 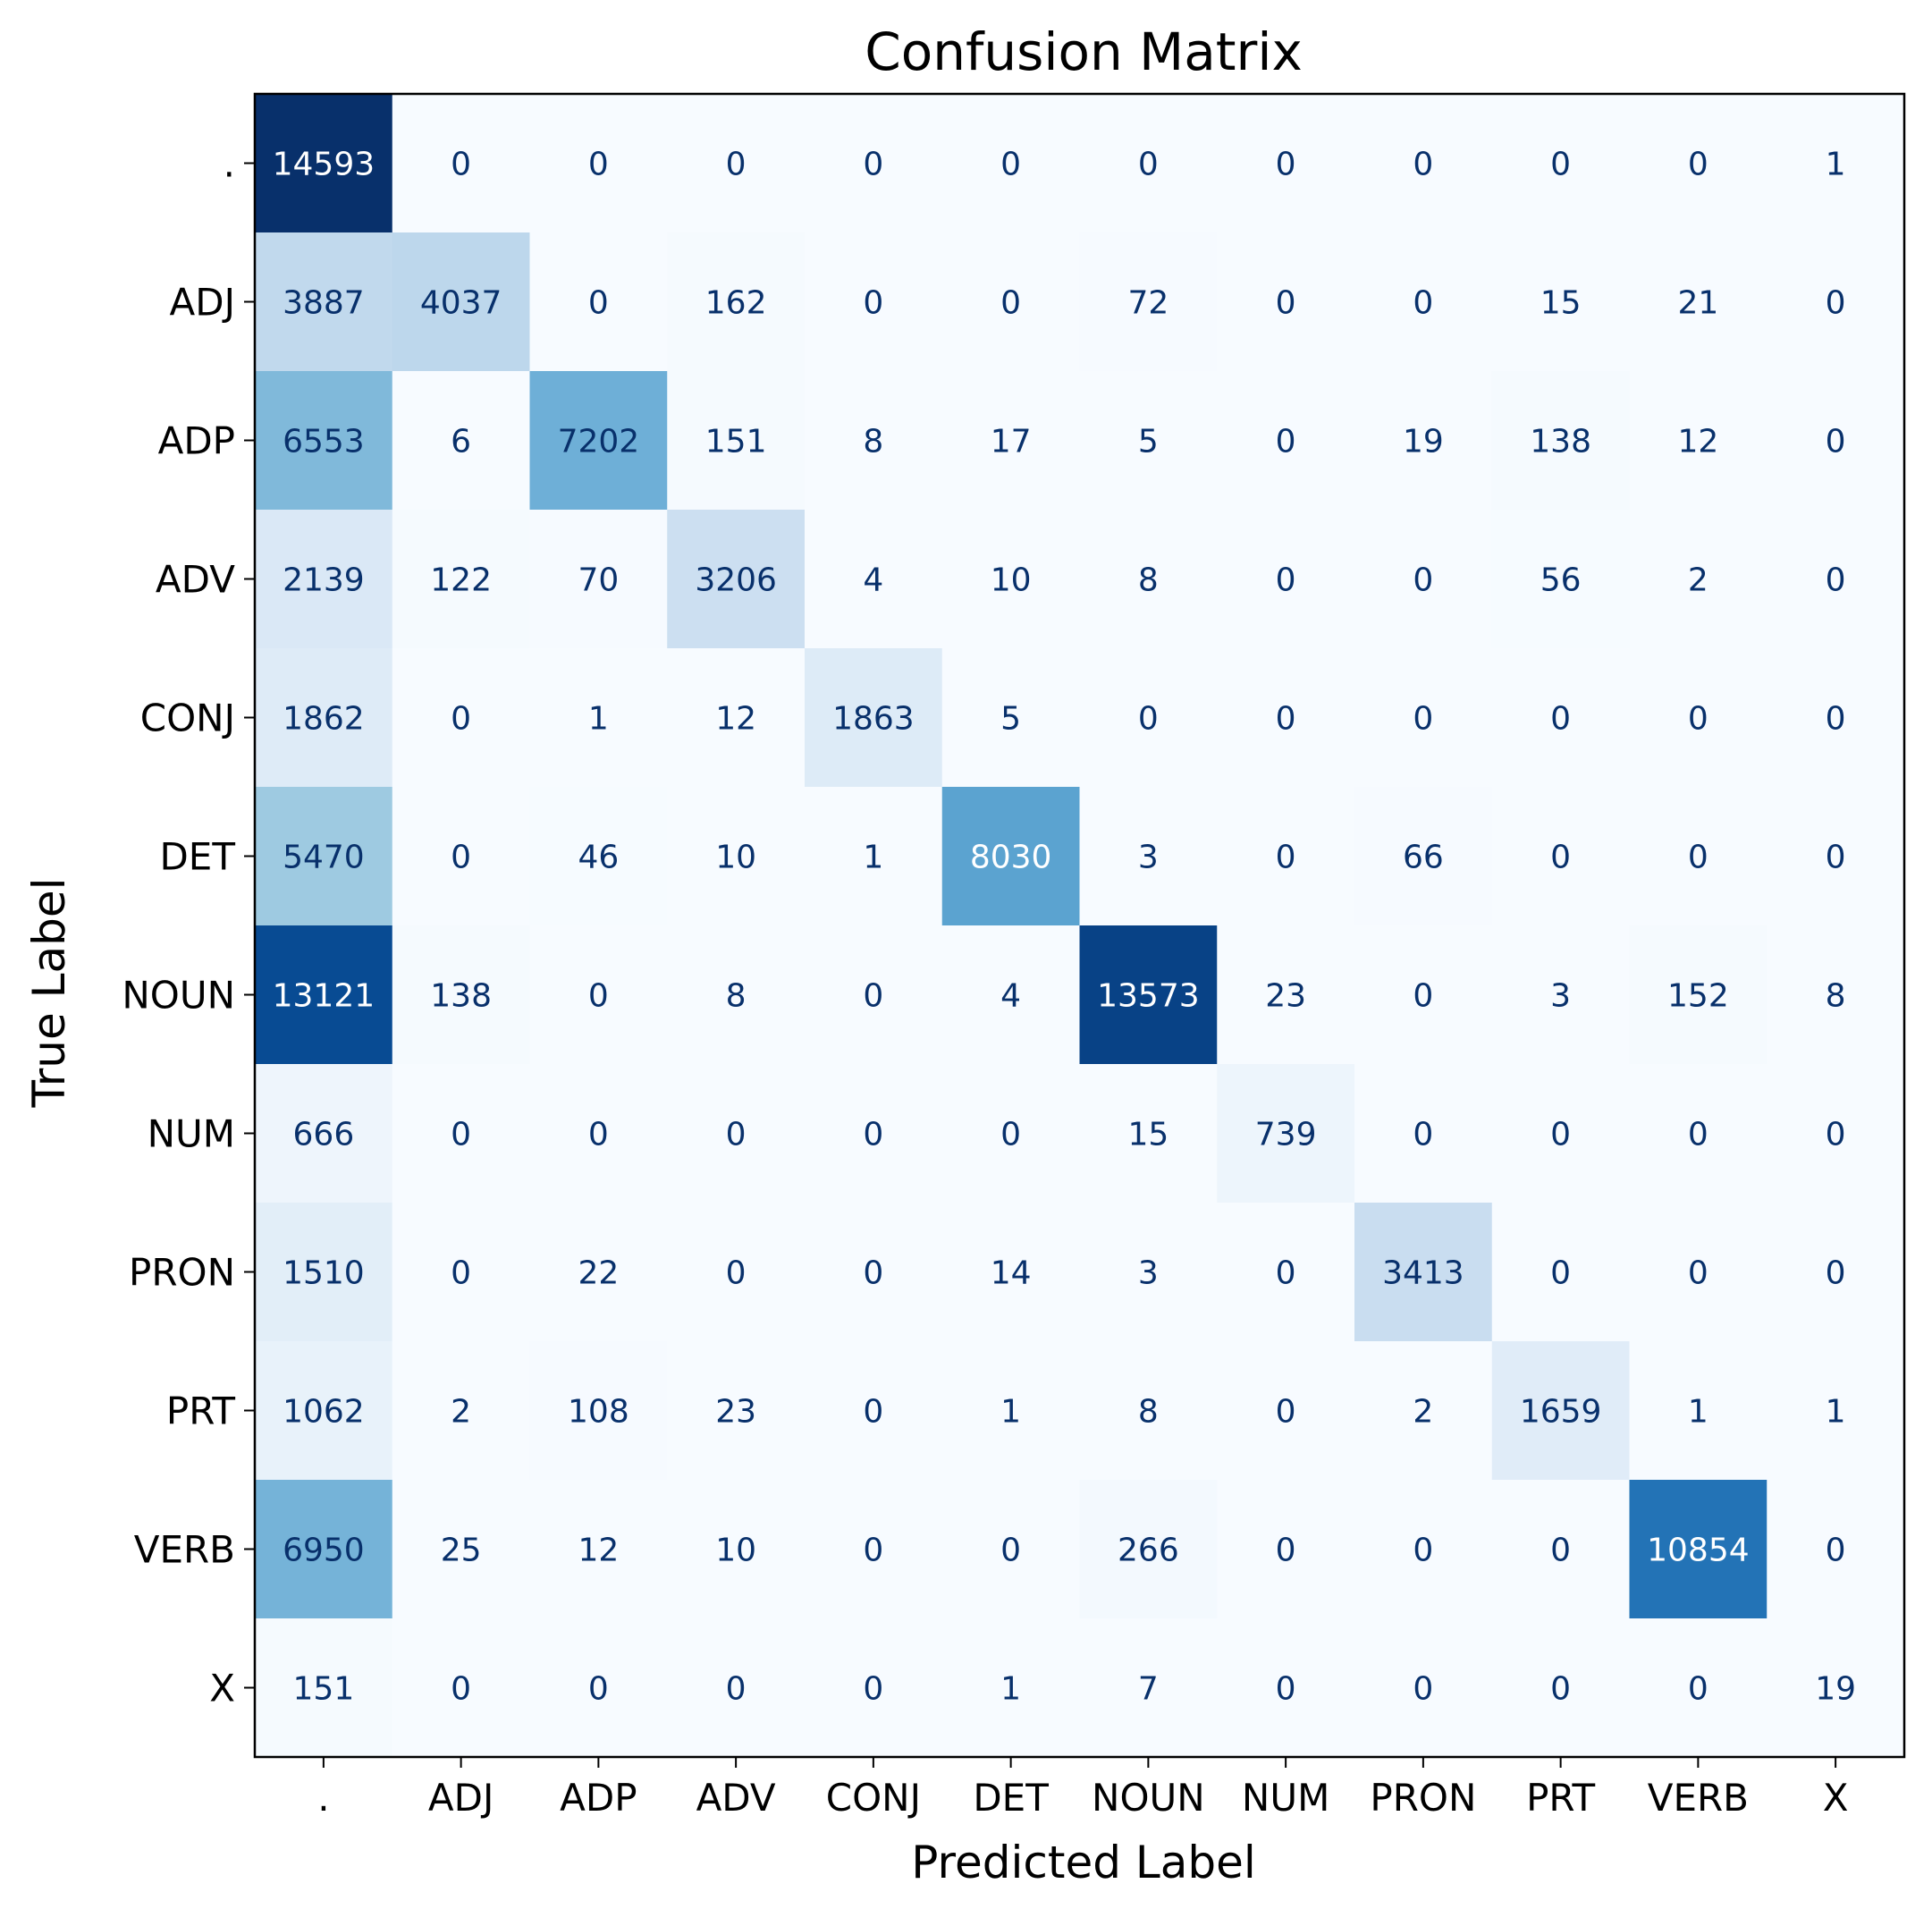 I want to click on y-tick-label: X, so click(x=222, y=1688).